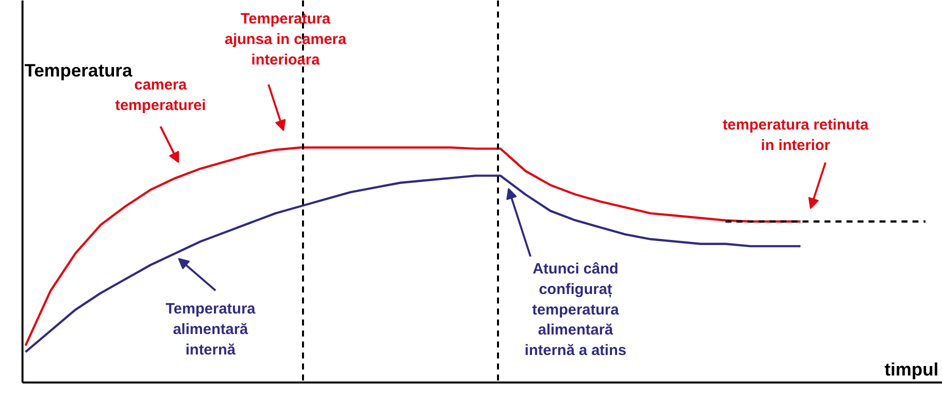 This screenshot has width=942, height=404. Describe the element at coordinates (911, 370) in the screenshot. I see `x-axis-title: timpul` at that location.